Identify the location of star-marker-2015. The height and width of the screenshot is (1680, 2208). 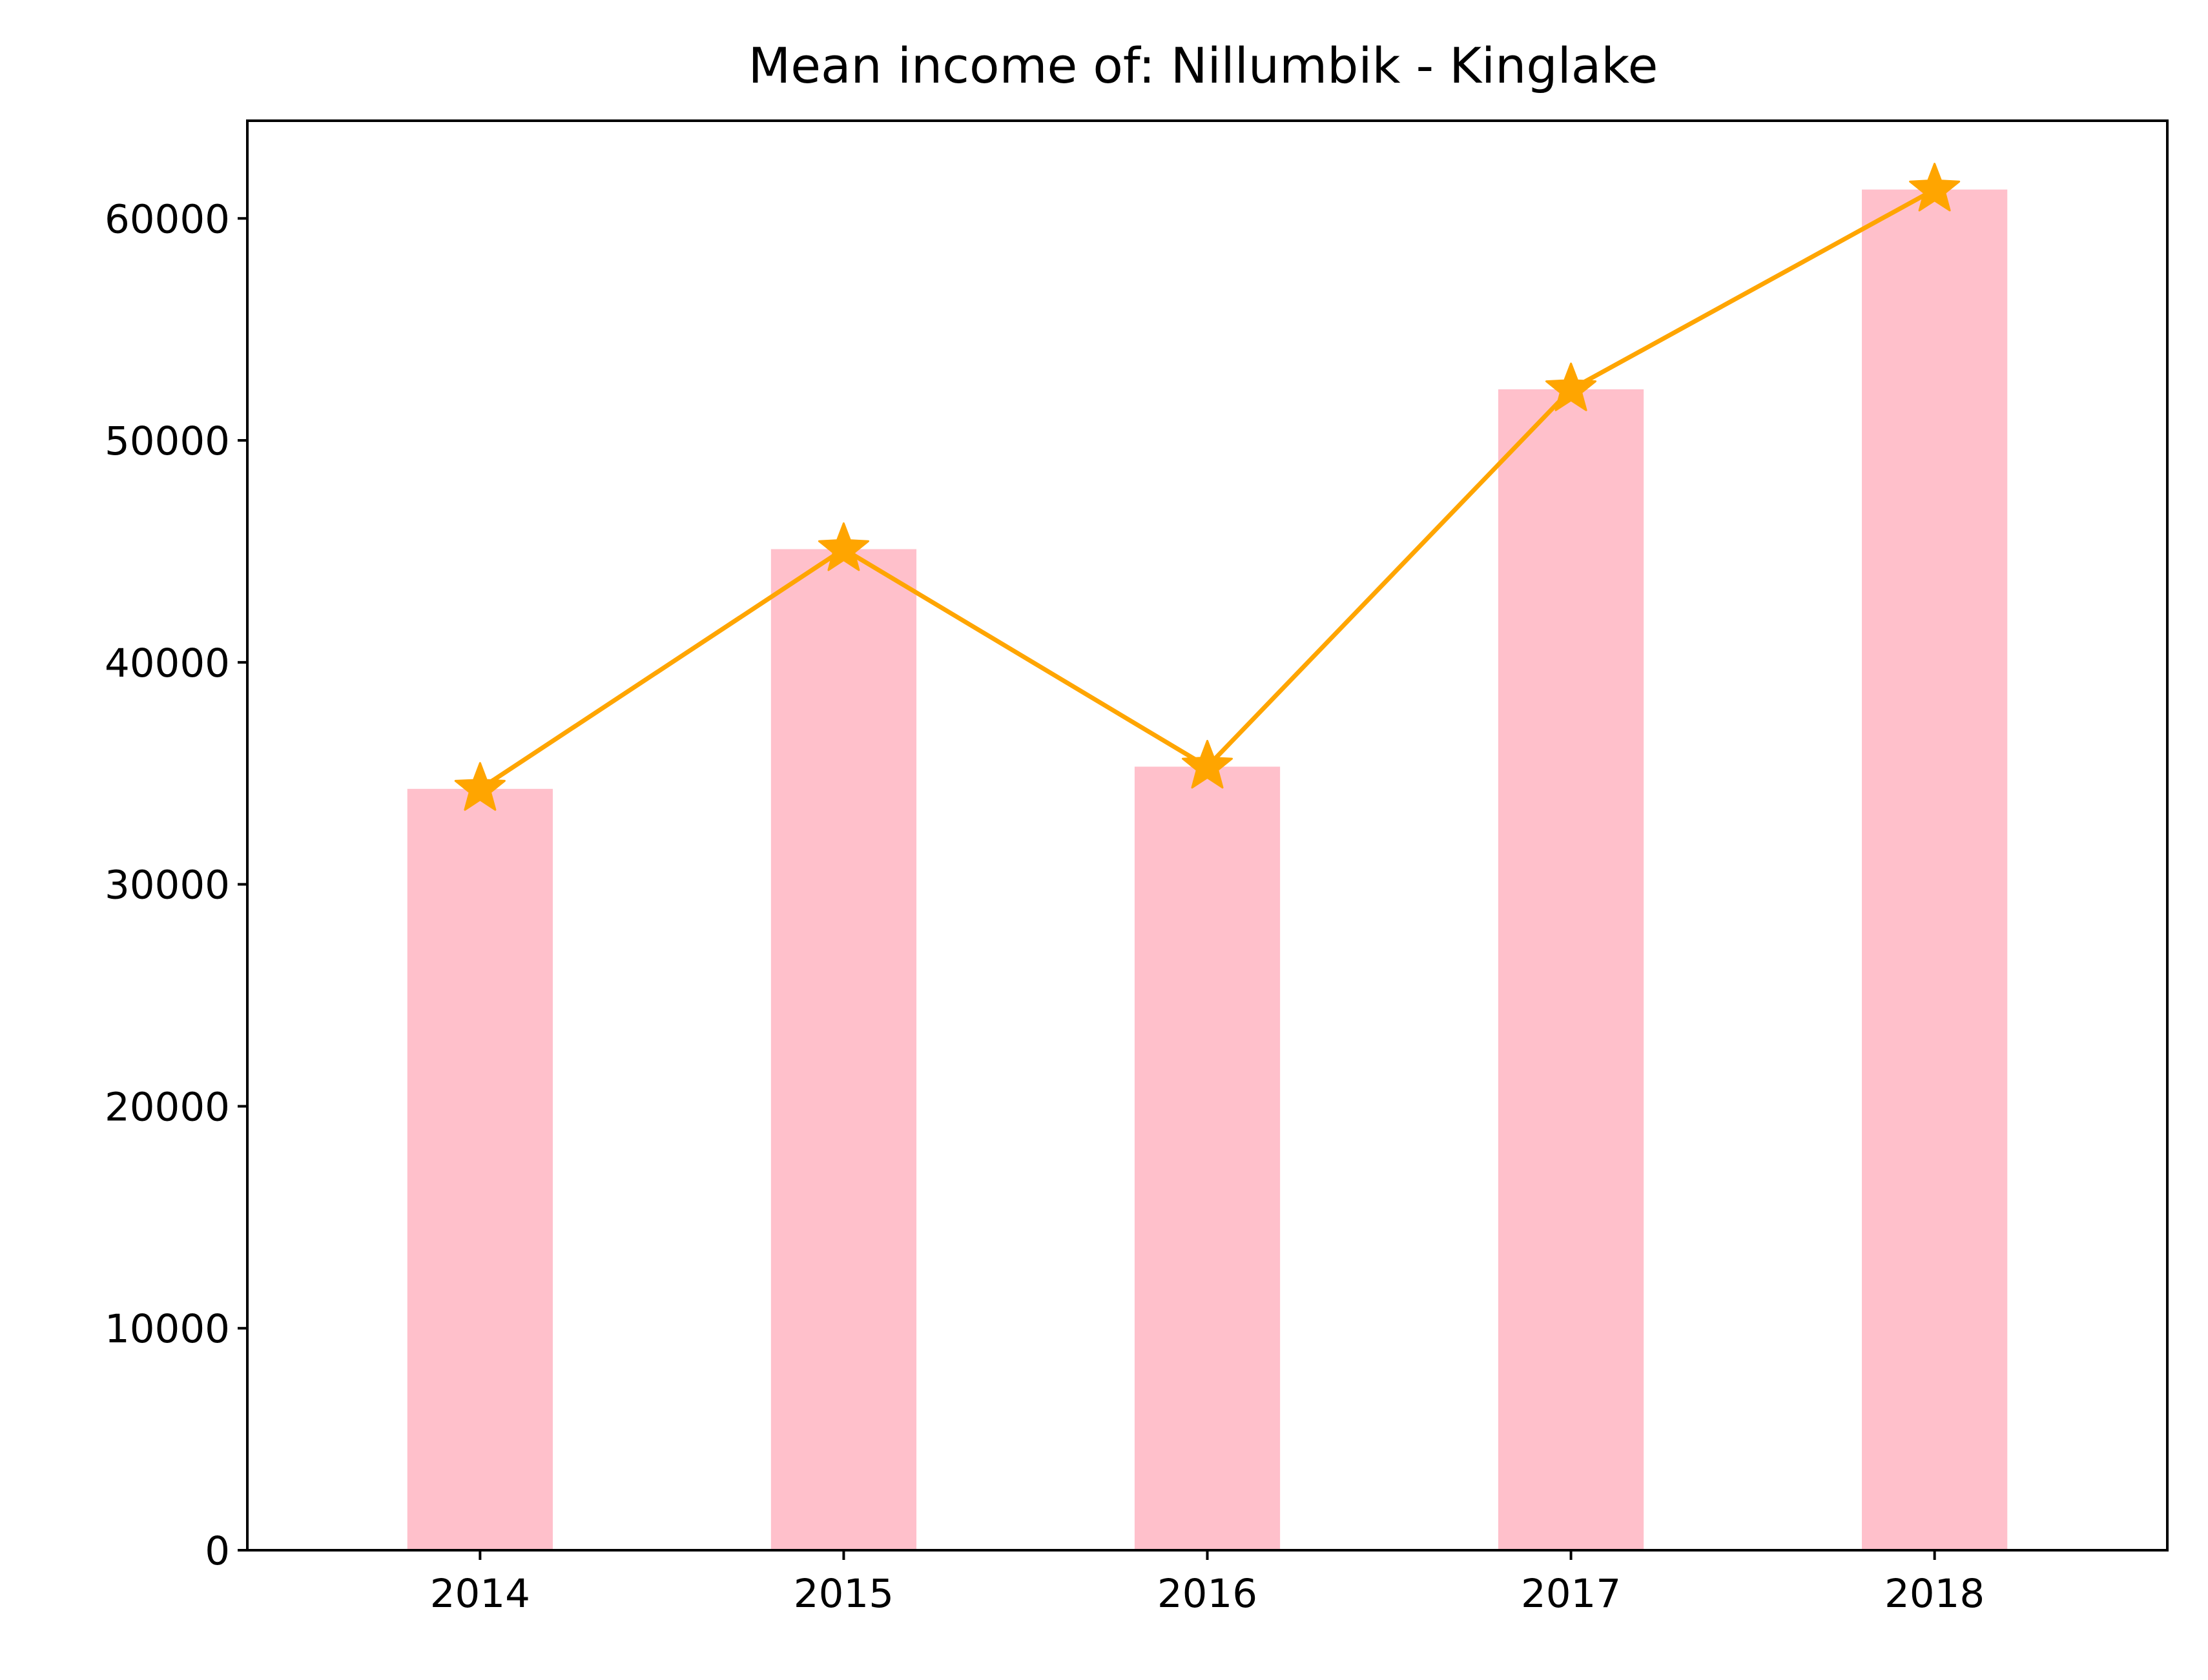
(843, 546).